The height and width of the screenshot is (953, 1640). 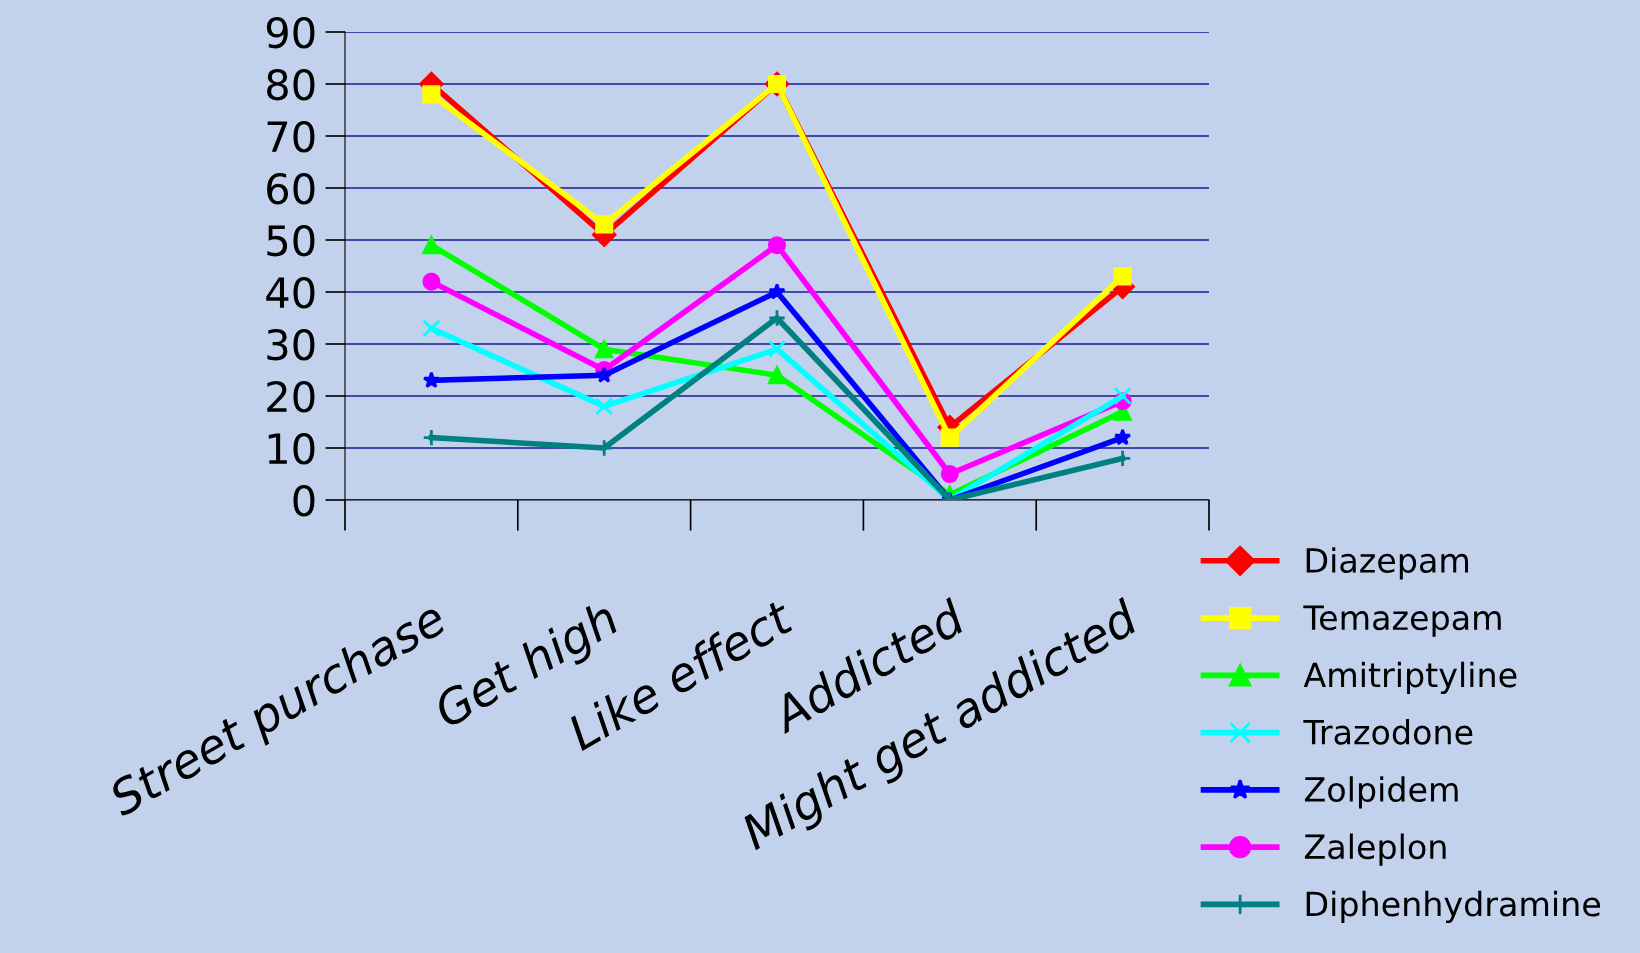 I want to click on legend-label: Diphenhydramine, so click(x=1453, y=906).